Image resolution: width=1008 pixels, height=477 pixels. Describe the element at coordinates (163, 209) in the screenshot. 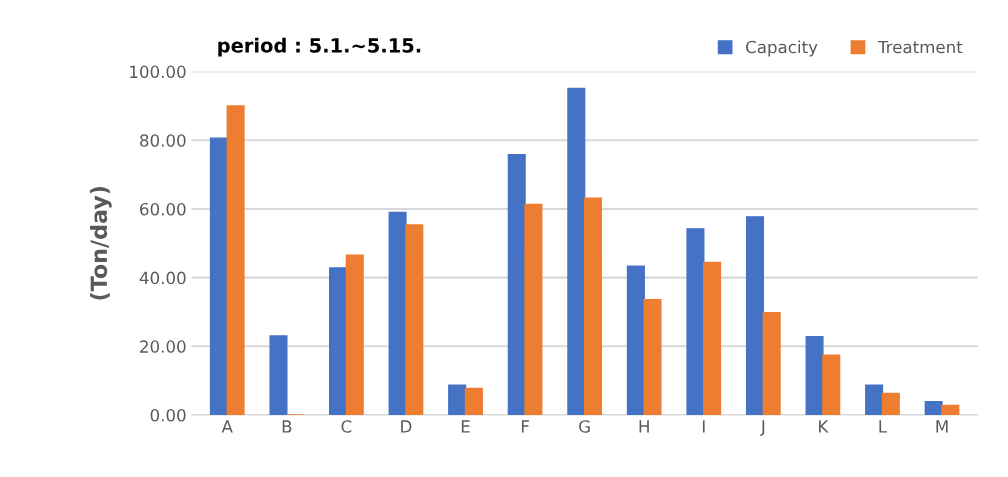

I see `y-tick-label: 60.00` at that location.